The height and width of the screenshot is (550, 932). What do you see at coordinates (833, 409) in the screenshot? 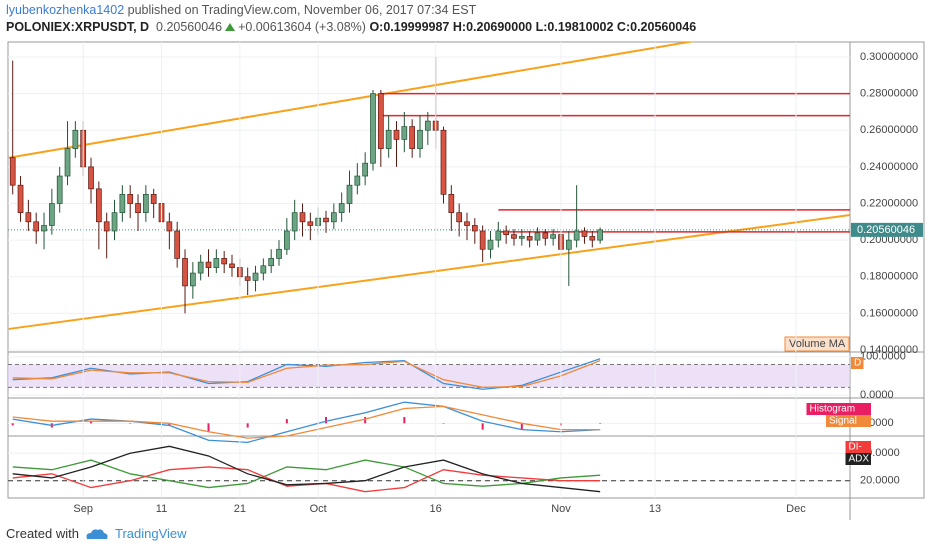
I see `legend-label: Histogram` at bounding box center [833, 409].